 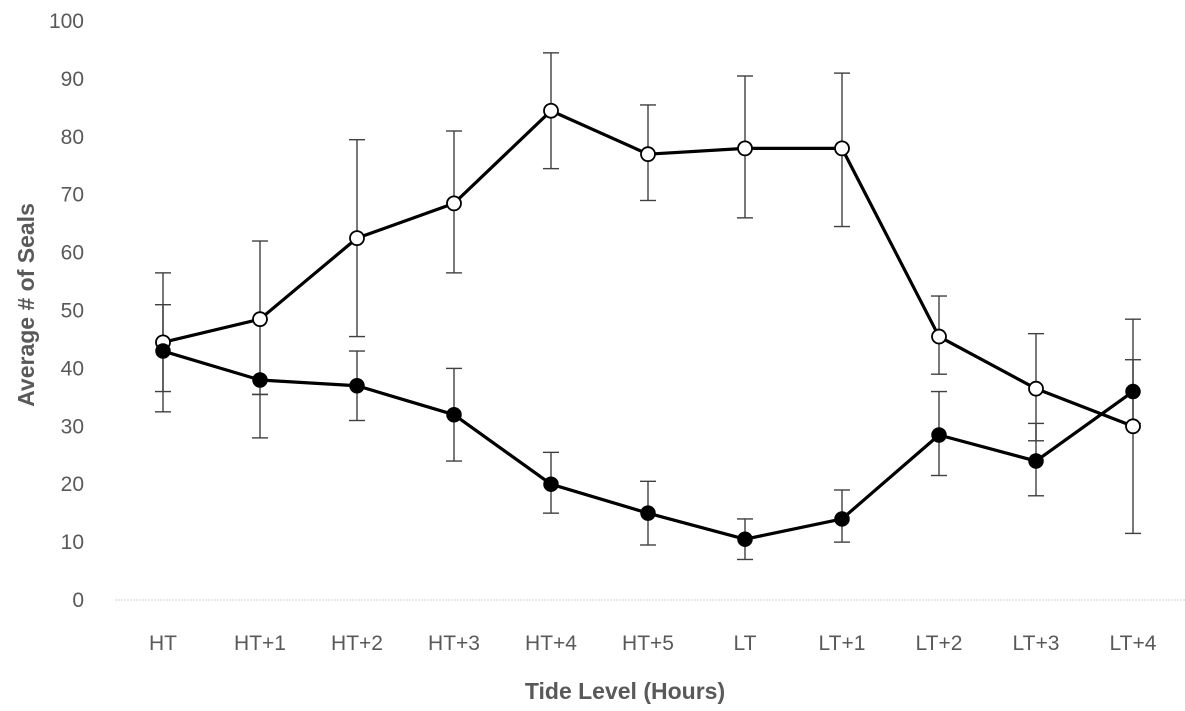 What do you see at coordinates (625, 691) in the screenshot?
I see `x-axis-title: Tide Level (Hours)` at bounding box center [625, 691].